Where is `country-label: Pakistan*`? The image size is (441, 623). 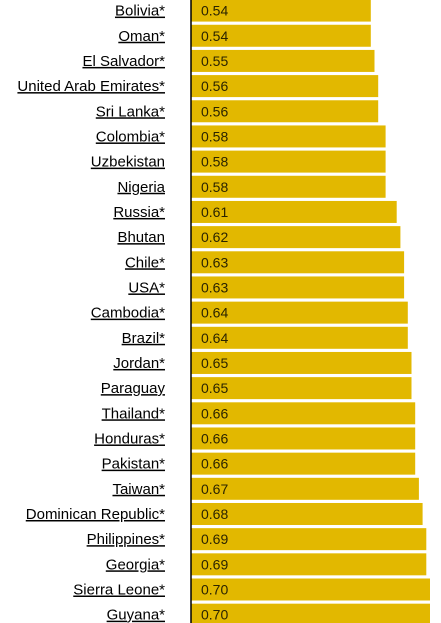
country-label: Pakistan* is located at coordinates (134, 464).